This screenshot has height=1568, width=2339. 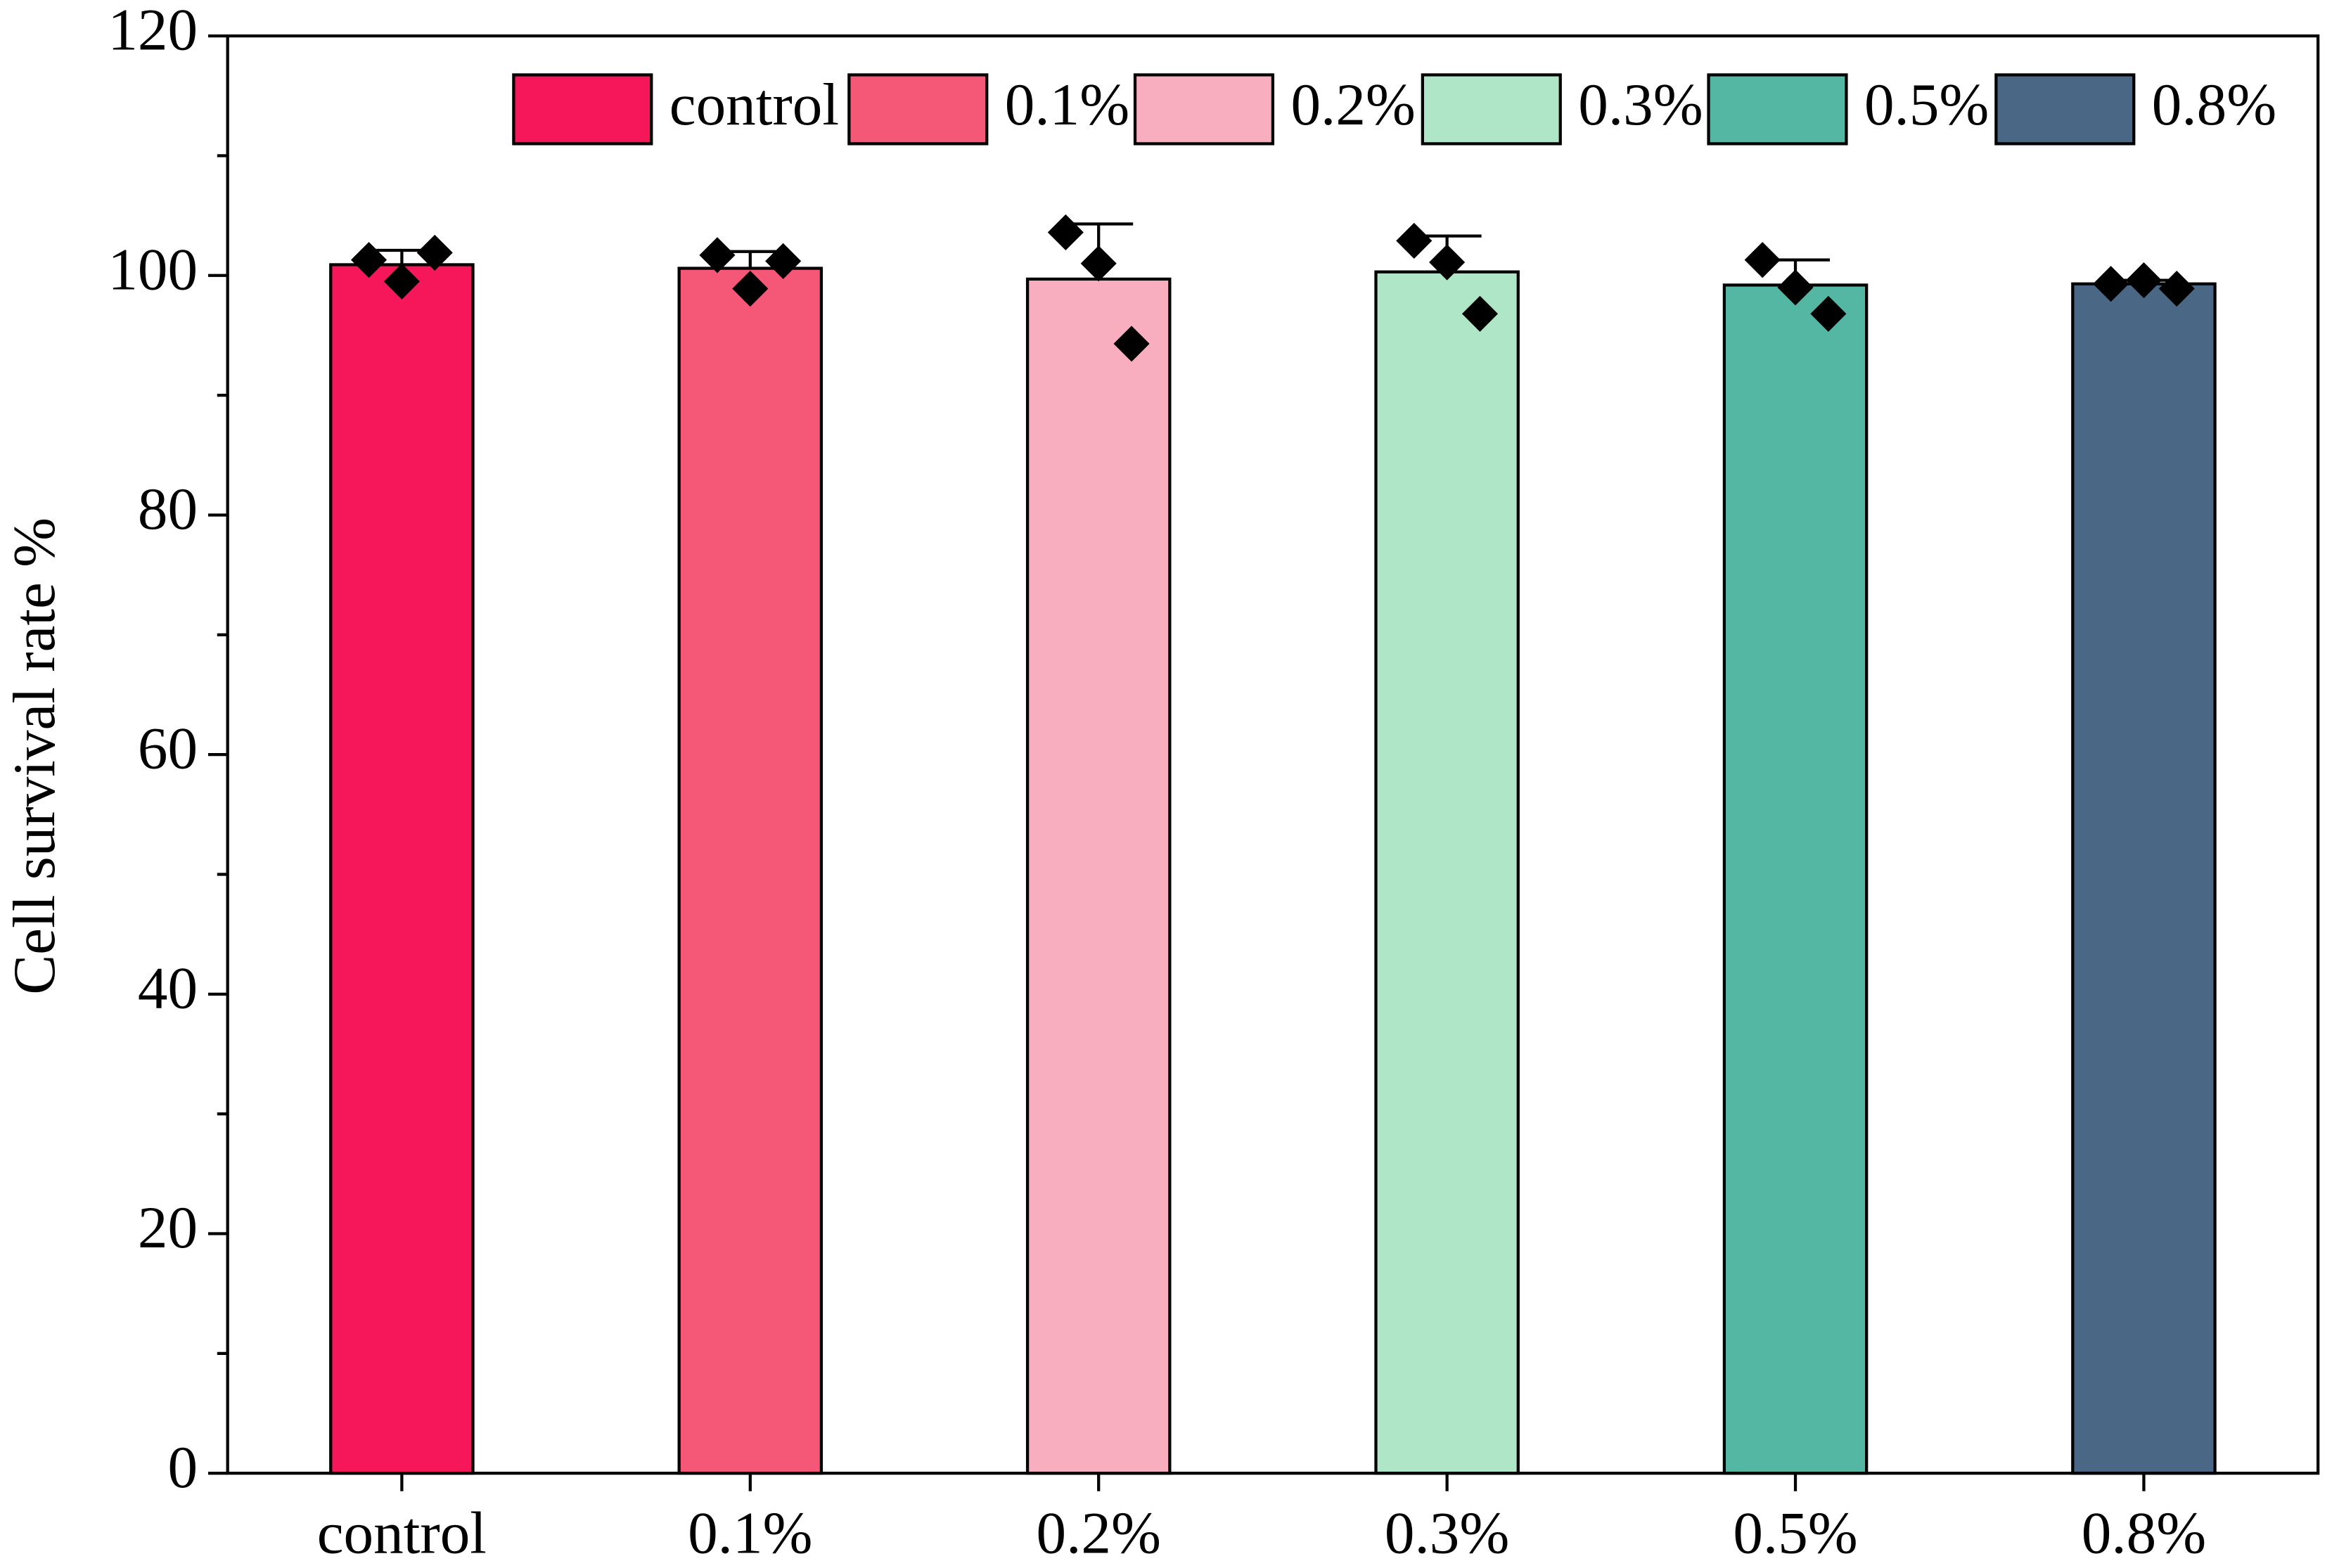 I want to click on y-tick-label: 60, so click(x=168, y=749).